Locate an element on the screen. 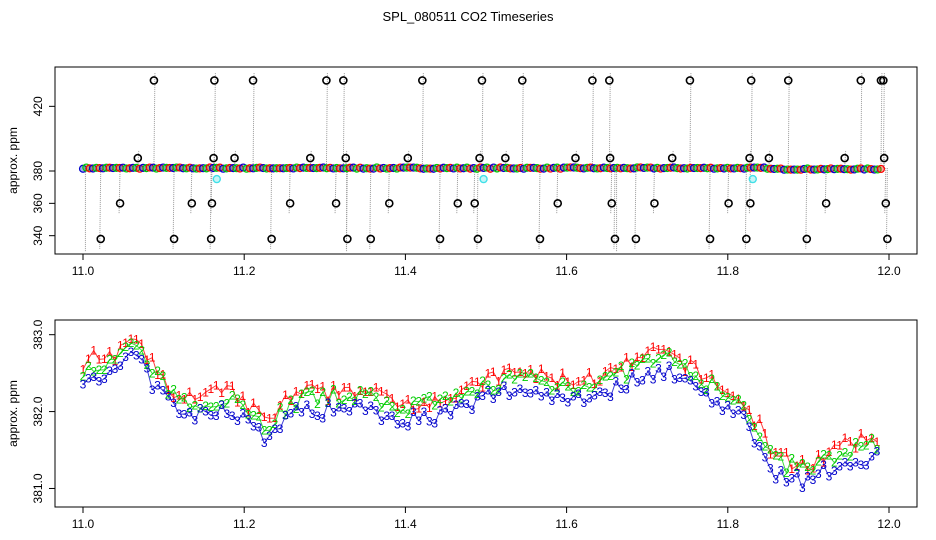 Image resolution: width=936 pixels, height=540 pixels. bottom-y-tick-label: 382.0 is located at coordinates (38, 411).